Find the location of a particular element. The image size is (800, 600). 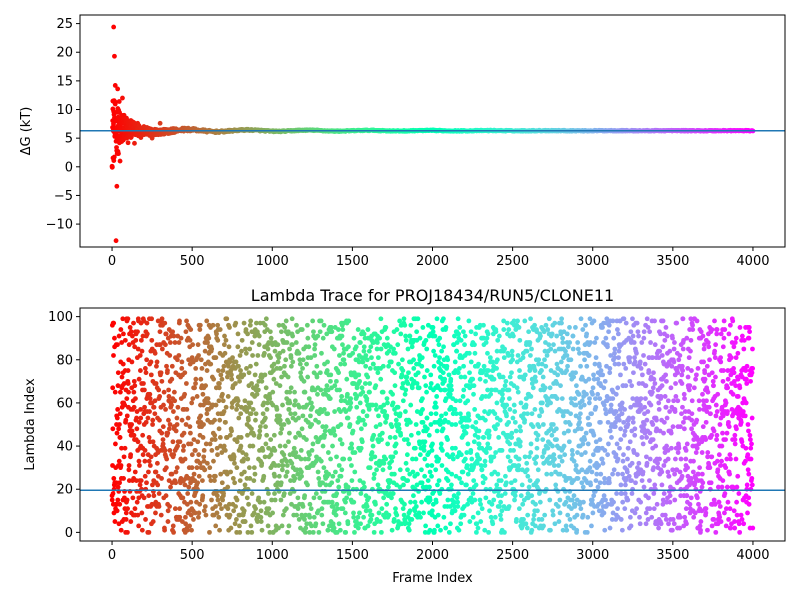

delta-g-point is located at coordinates (134, 143).